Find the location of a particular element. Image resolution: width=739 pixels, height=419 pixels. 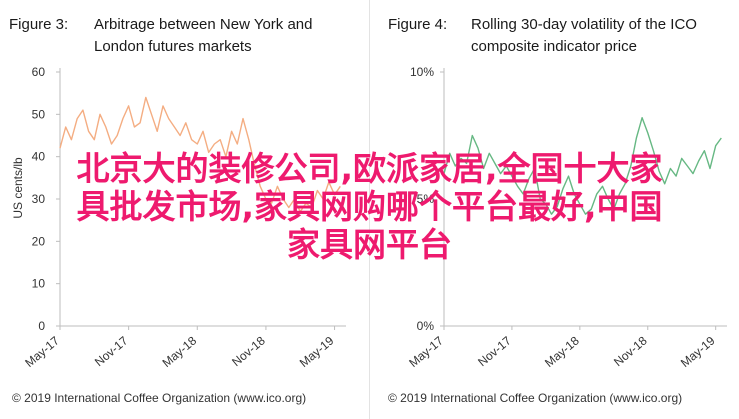

figure-3-y-tick-label: 20 is located at coordinates (39, 241).